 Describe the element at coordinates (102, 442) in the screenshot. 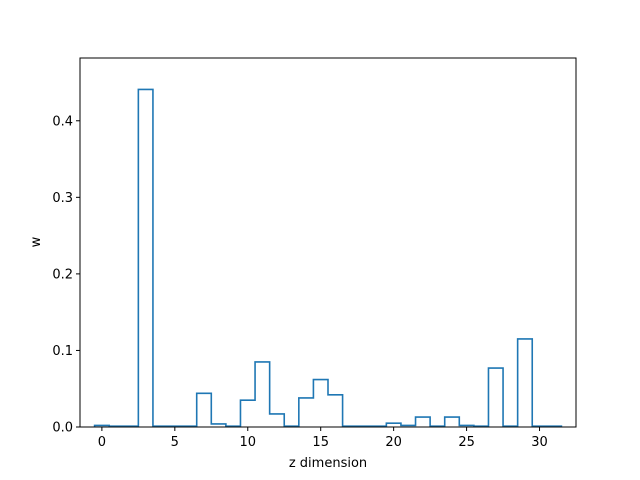

I see `x-tick-label: 0` at that location.